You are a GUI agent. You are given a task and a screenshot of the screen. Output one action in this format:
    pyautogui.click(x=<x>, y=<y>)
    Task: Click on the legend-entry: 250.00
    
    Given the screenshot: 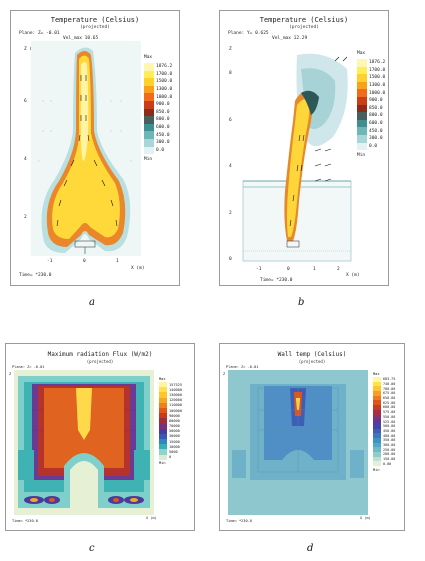 What is the action you would take?
    pyautogui.click(x=384, y=449)
    